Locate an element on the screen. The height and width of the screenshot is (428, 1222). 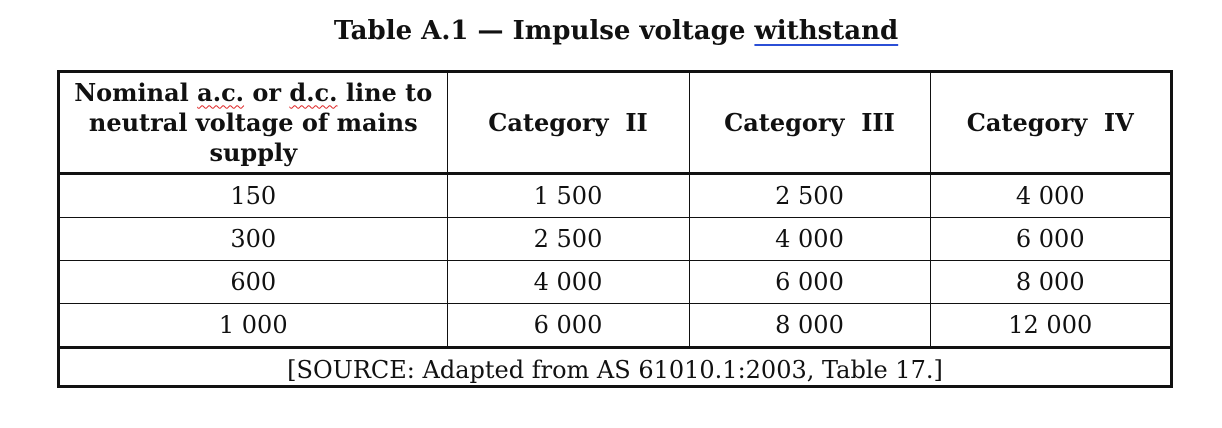
cell-category-ii: 6 000 is located at coordinates (568, 326).